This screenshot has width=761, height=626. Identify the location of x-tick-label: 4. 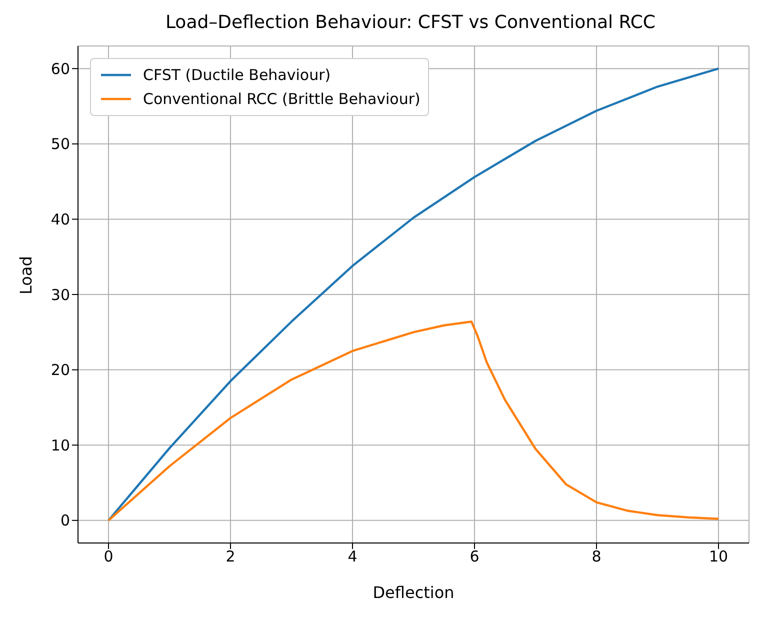
(353, 557).